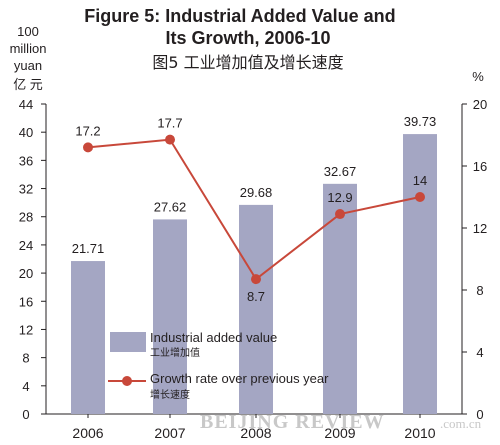  What do you see at coordinates (339, 433) in the screenshot?
I see `x-tick-label: 2009` at bounding box center [339, 433].